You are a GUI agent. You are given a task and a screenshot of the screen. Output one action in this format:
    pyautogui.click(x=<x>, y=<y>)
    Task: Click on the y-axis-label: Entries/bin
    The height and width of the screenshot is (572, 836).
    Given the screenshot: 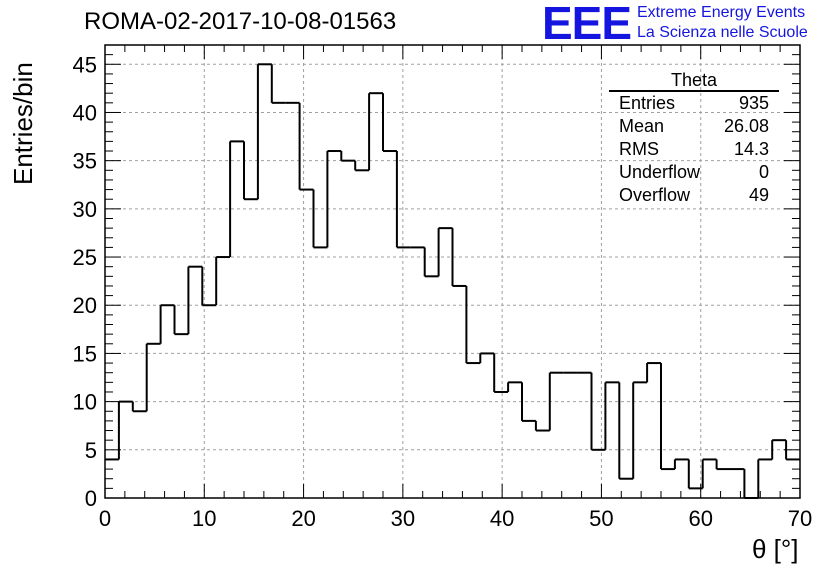 What is the action you would take?
    pyautogui.click(x=23, y=123)
    